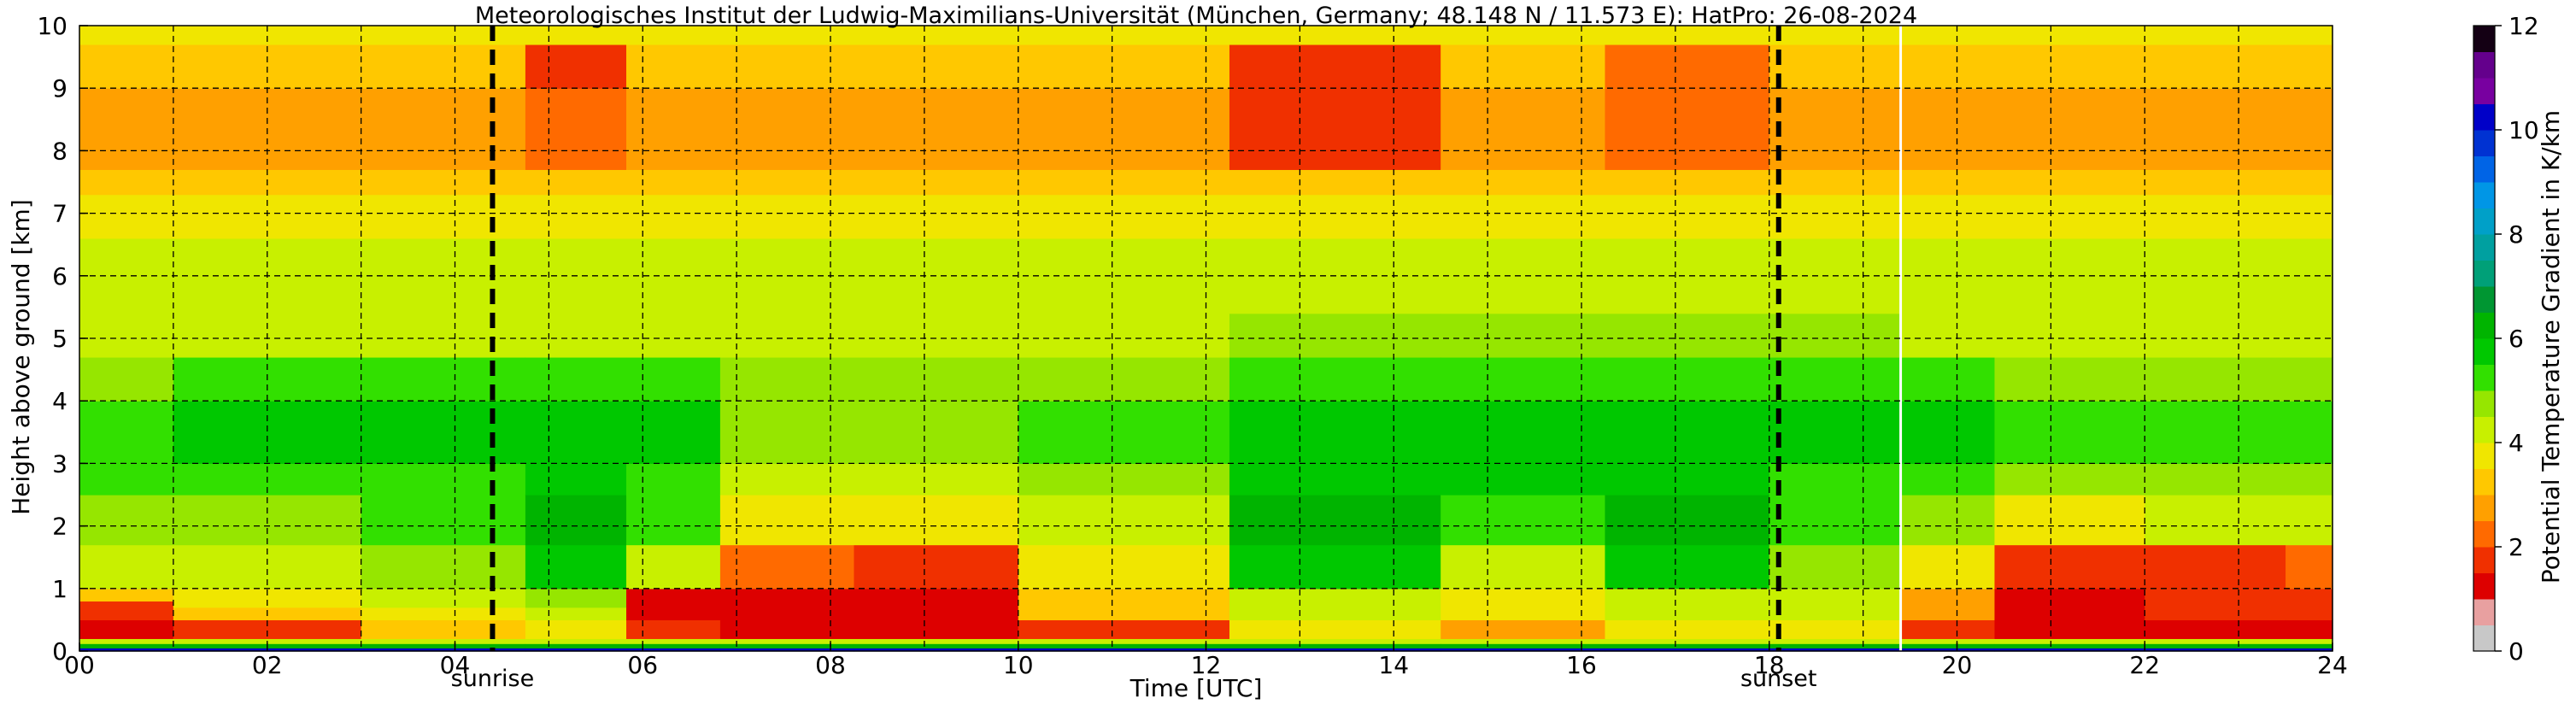  What do you see at coordinates (79, 665) in the screenshot?
I see `x-tick-label: 00` at bounding box center [79, 665].